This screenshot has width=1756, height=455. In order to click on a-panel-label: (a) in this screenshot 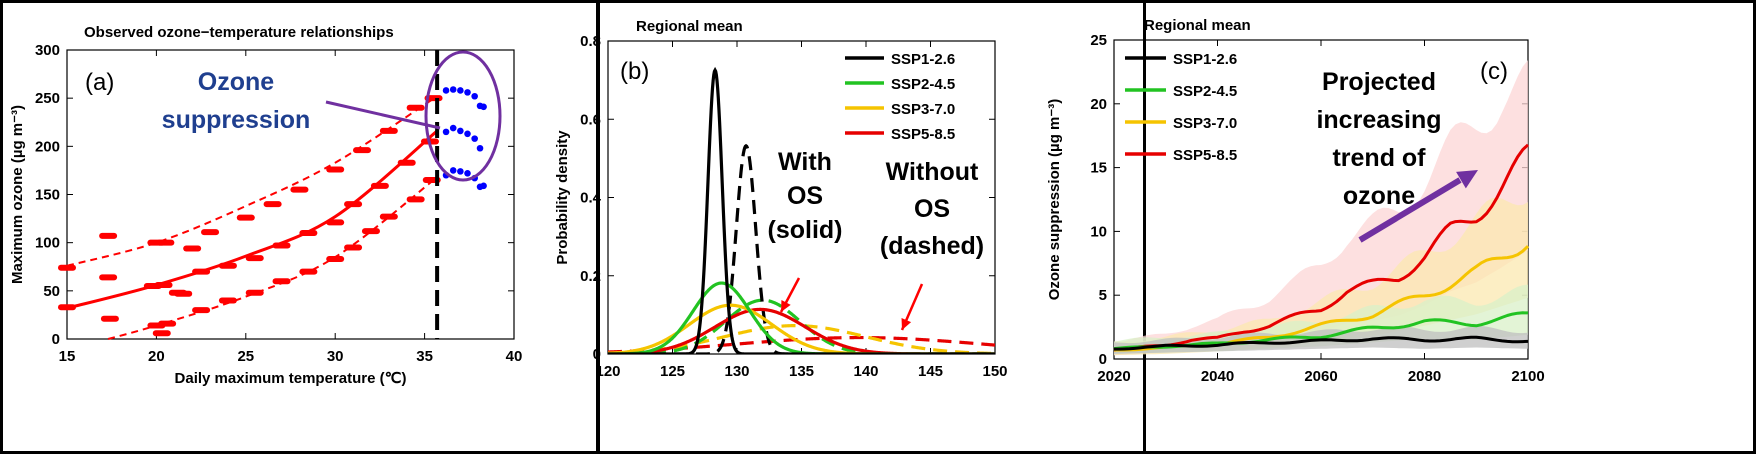, I will do `click(99, 82)`.